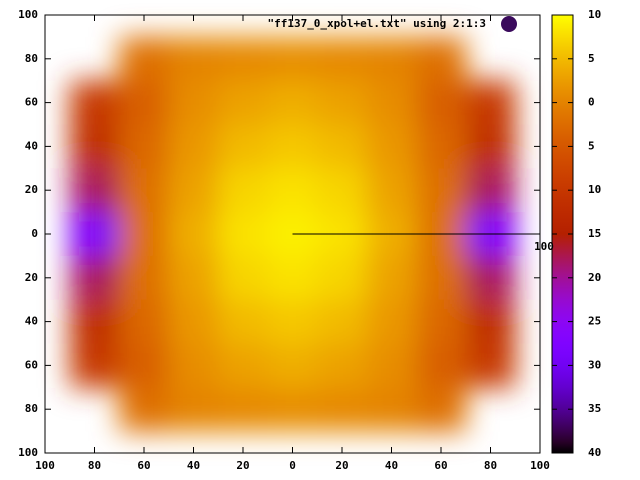 The width and height of the screenshot is (640, 480). Describe the element at coordinates (376, 23) in the screenshot. I see `legend-label: "ff137_0_xpol+el.txt" using 2:1:3` at that location.